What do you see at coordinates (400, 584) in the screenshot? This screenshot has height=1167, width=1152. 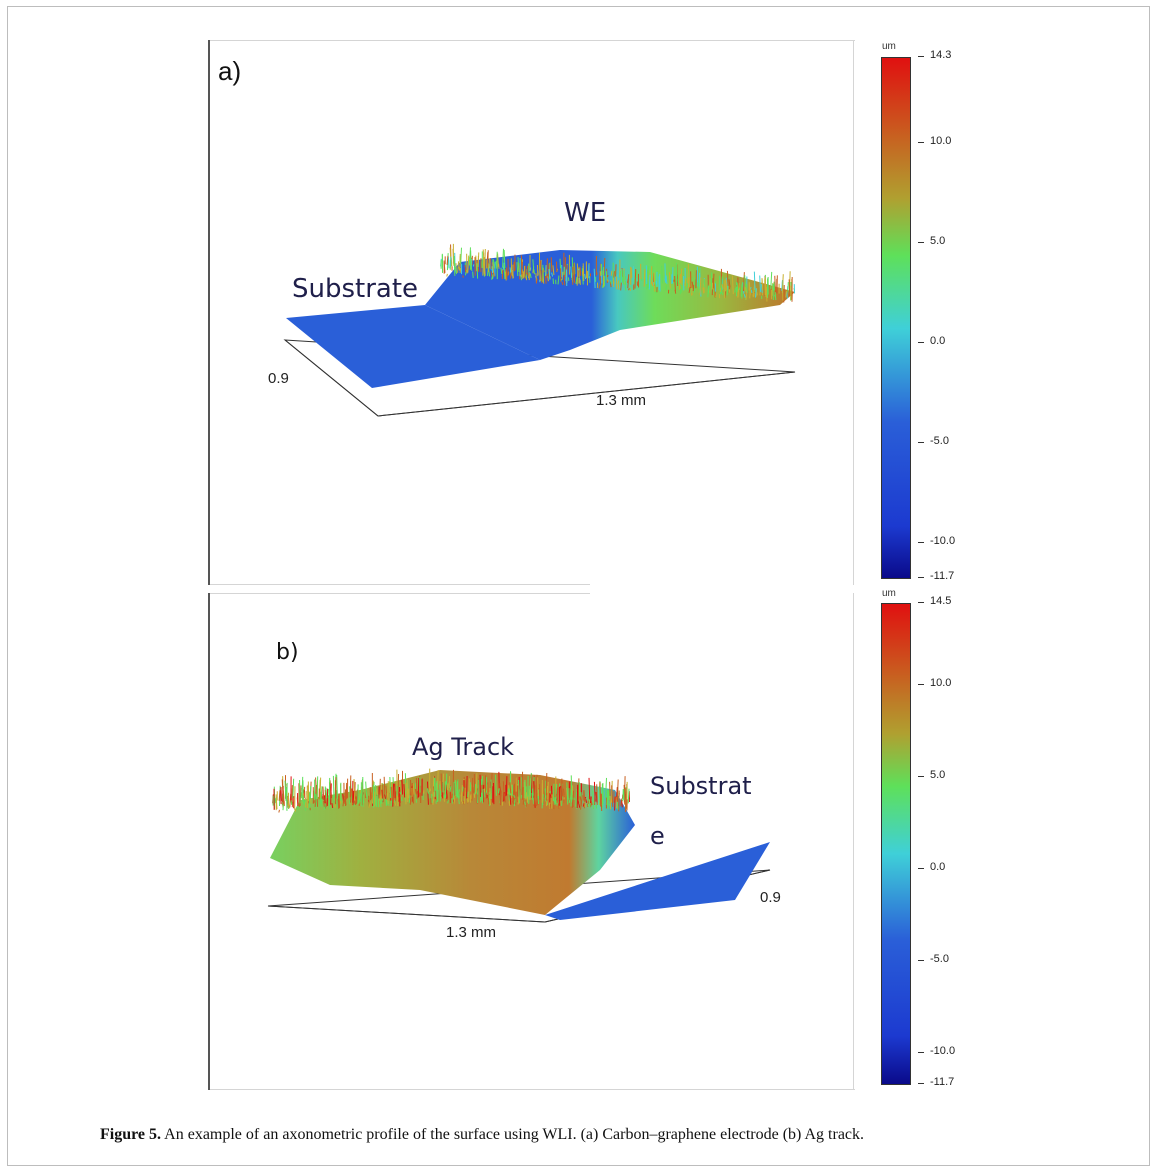 I see `panel-a-bottom-border` at bounding box center [400, 584].